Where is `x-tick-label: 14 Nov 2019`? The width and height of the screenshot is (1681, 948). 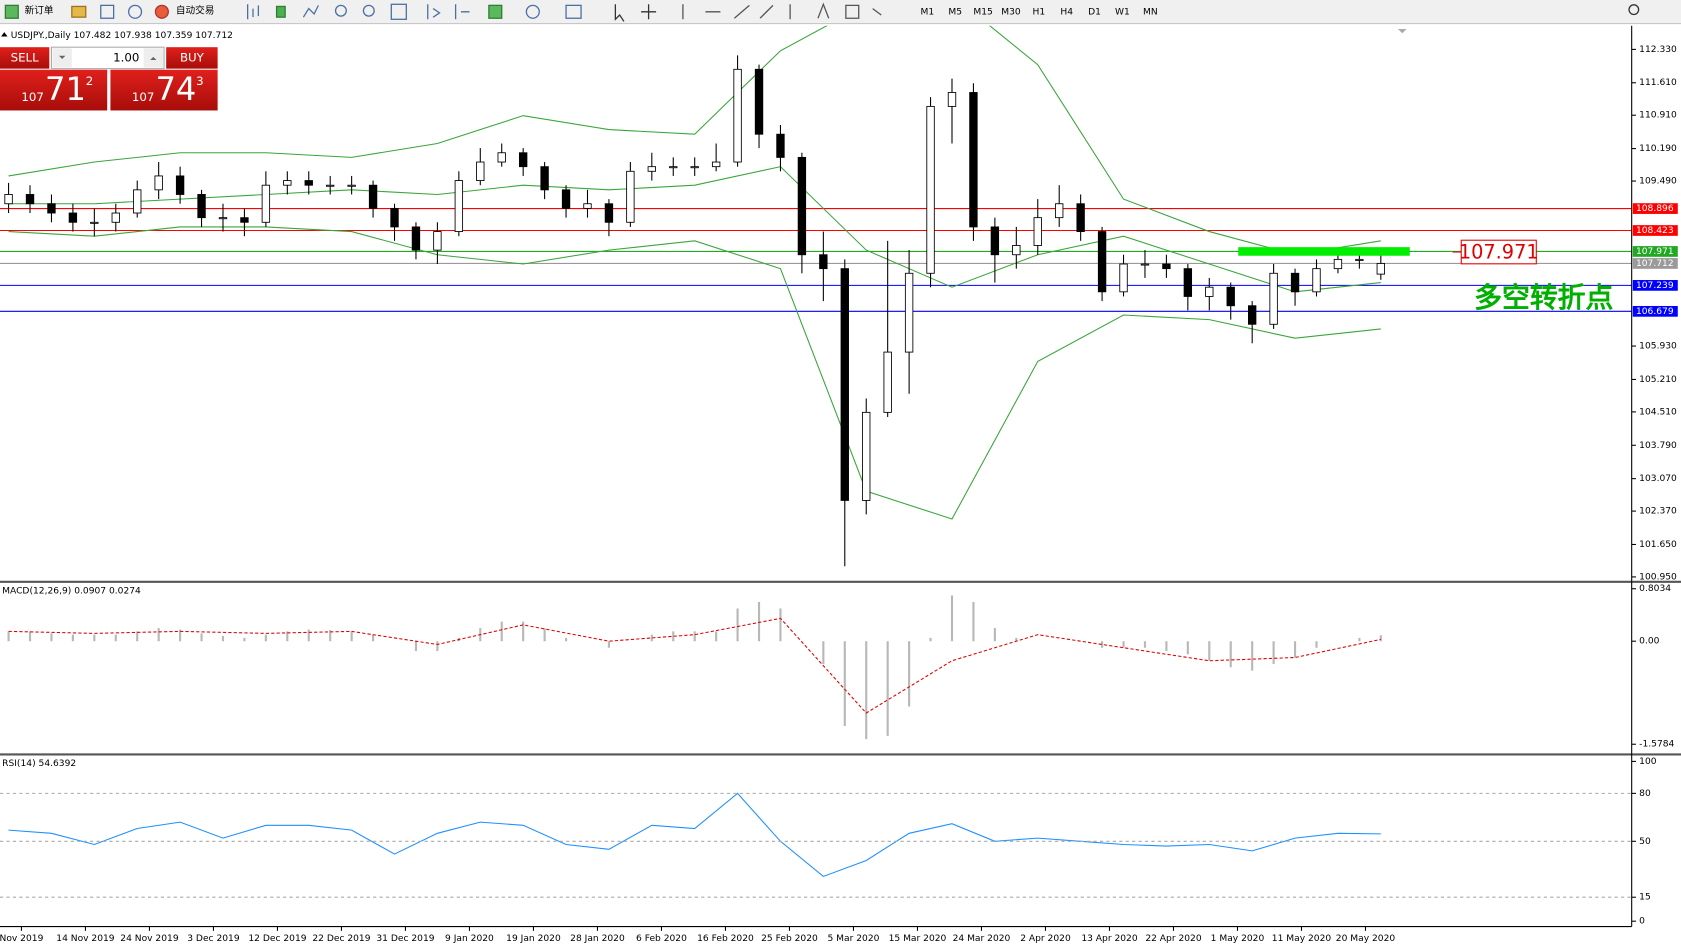 x-tick-label: 14 Nov 2019 is located at coordinates (85, 939).